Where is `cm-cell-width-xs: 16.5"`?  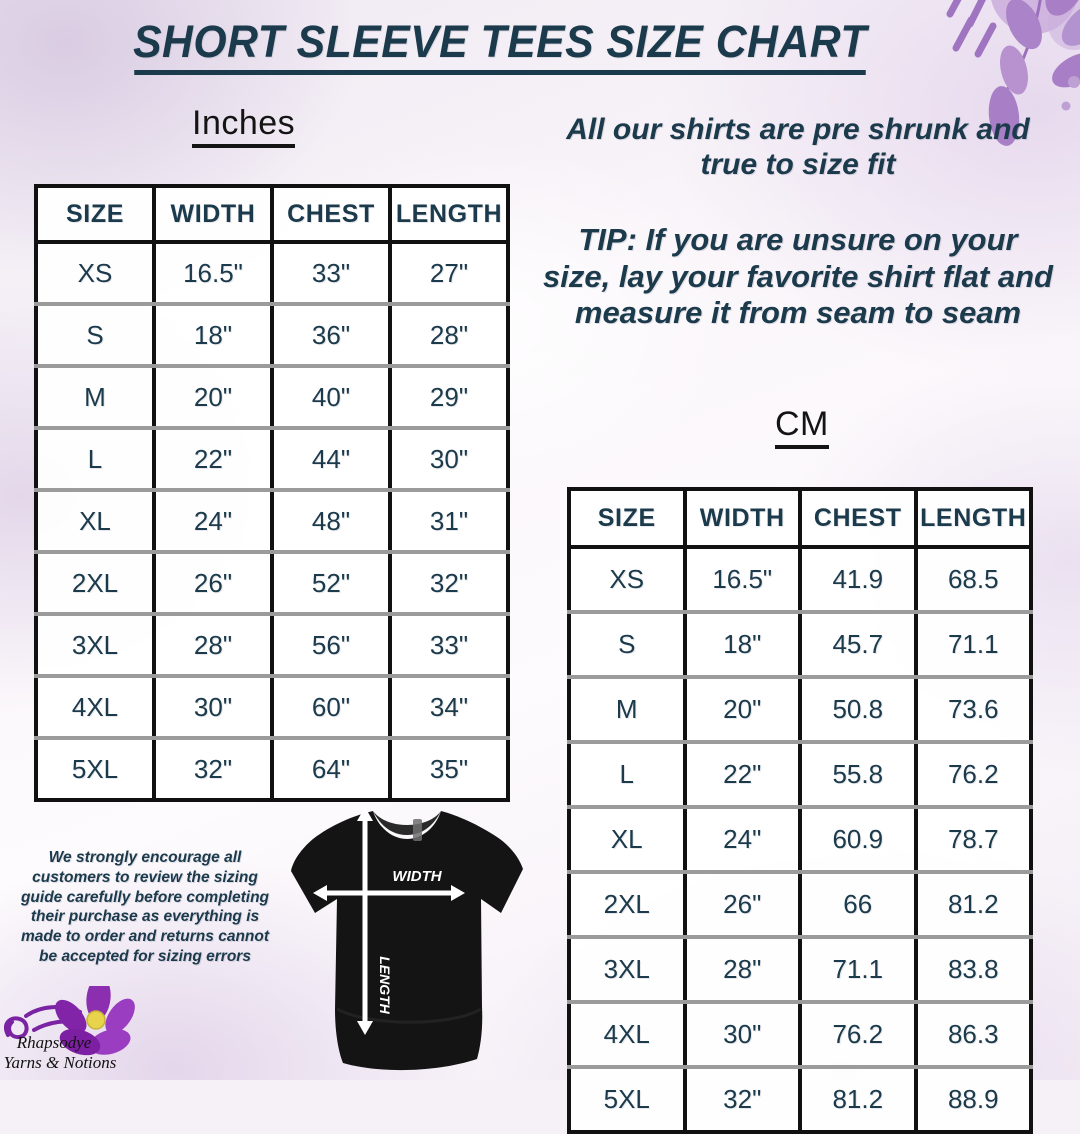
cm-cell-width-xs: 16.5" is located at coordinates (743, 580).